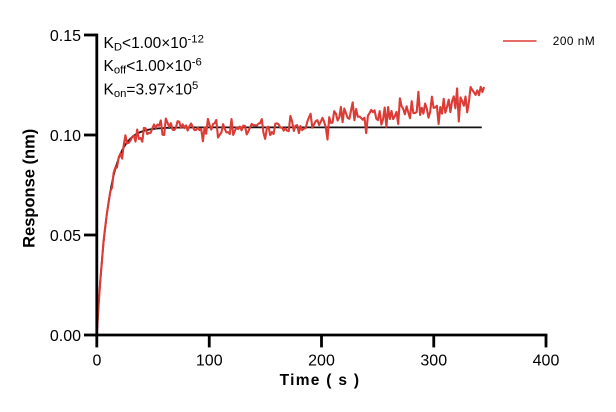 The height and width of the screenshot is (412, 616). What do you see at coordinates (65, 136) in the screenshot?
I see `svg-text: 0.10` at bounding box center [65, 136].